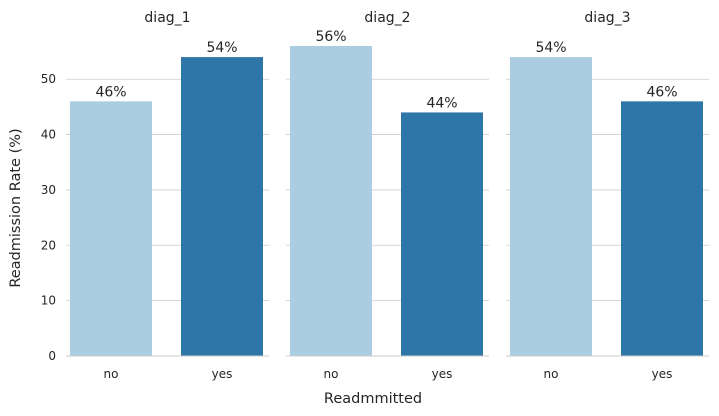  Describe the element at coordinates (387, 18) in the screenshot. I see `facet-title: diag_2` at that location.